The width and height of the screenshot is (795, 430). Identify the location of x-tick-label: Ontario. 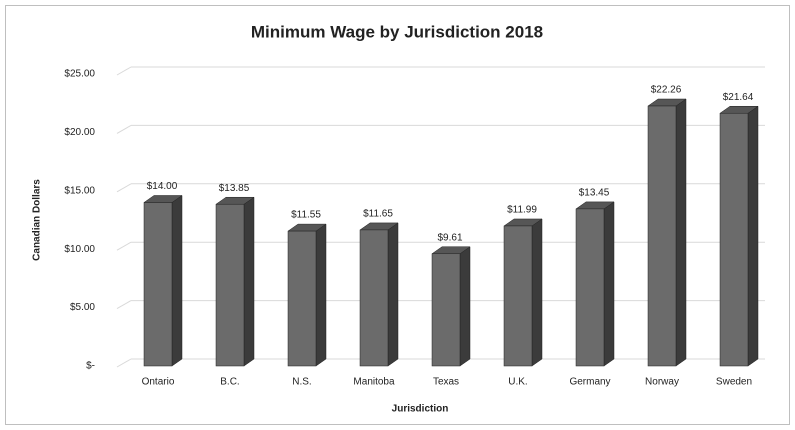
(158, 382).